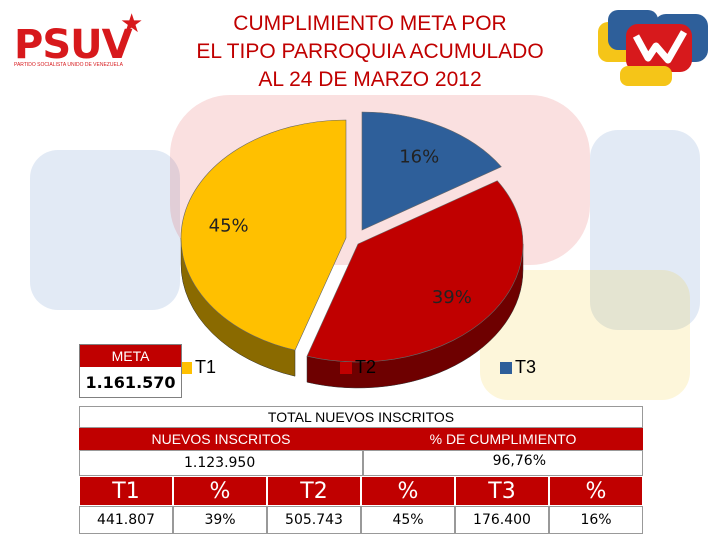 This screenshot has width=720, height=540. What do you see at coordinates (502, 491) in the screenshot?
I see `col-header-t3: T3` at bounding box center [502, 491].